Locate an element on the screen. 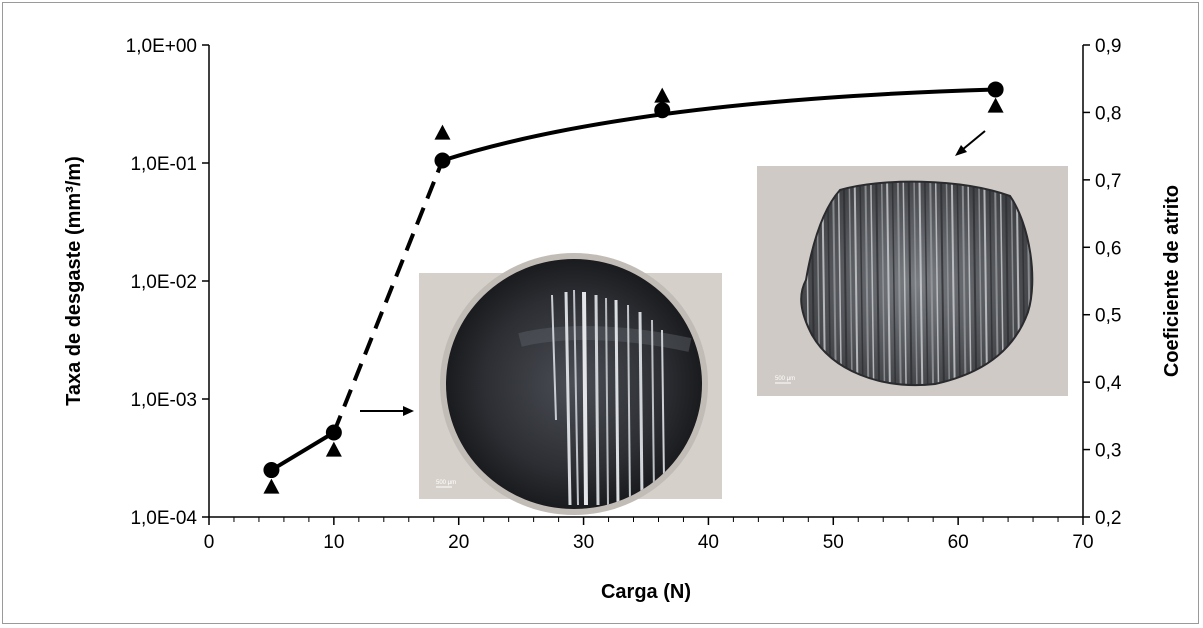 The height and width of the screenshot is (628, 1203). right-y-tick-label: 0,4 is located at coordinates (1108, 383).